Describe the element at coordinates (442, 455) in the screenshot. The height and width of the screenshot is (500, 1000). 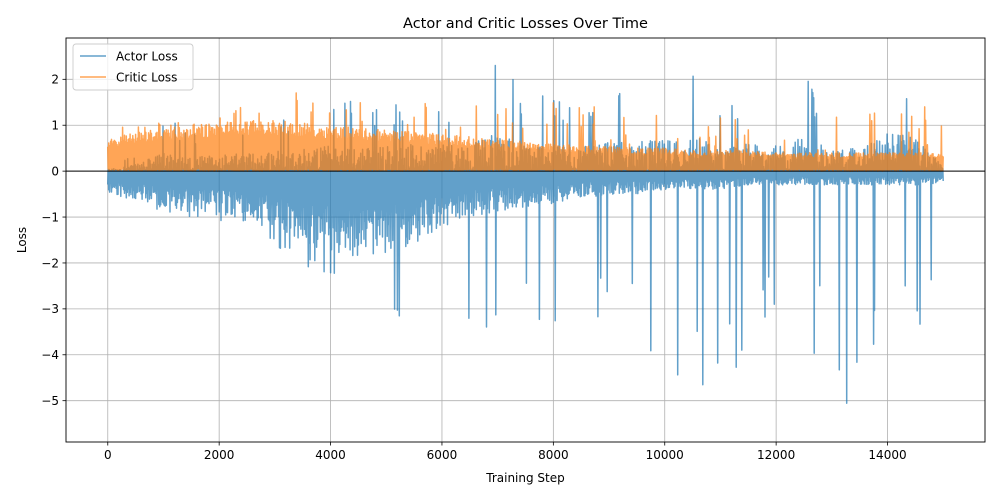
I see `x-tick-label: 6000` at that location.